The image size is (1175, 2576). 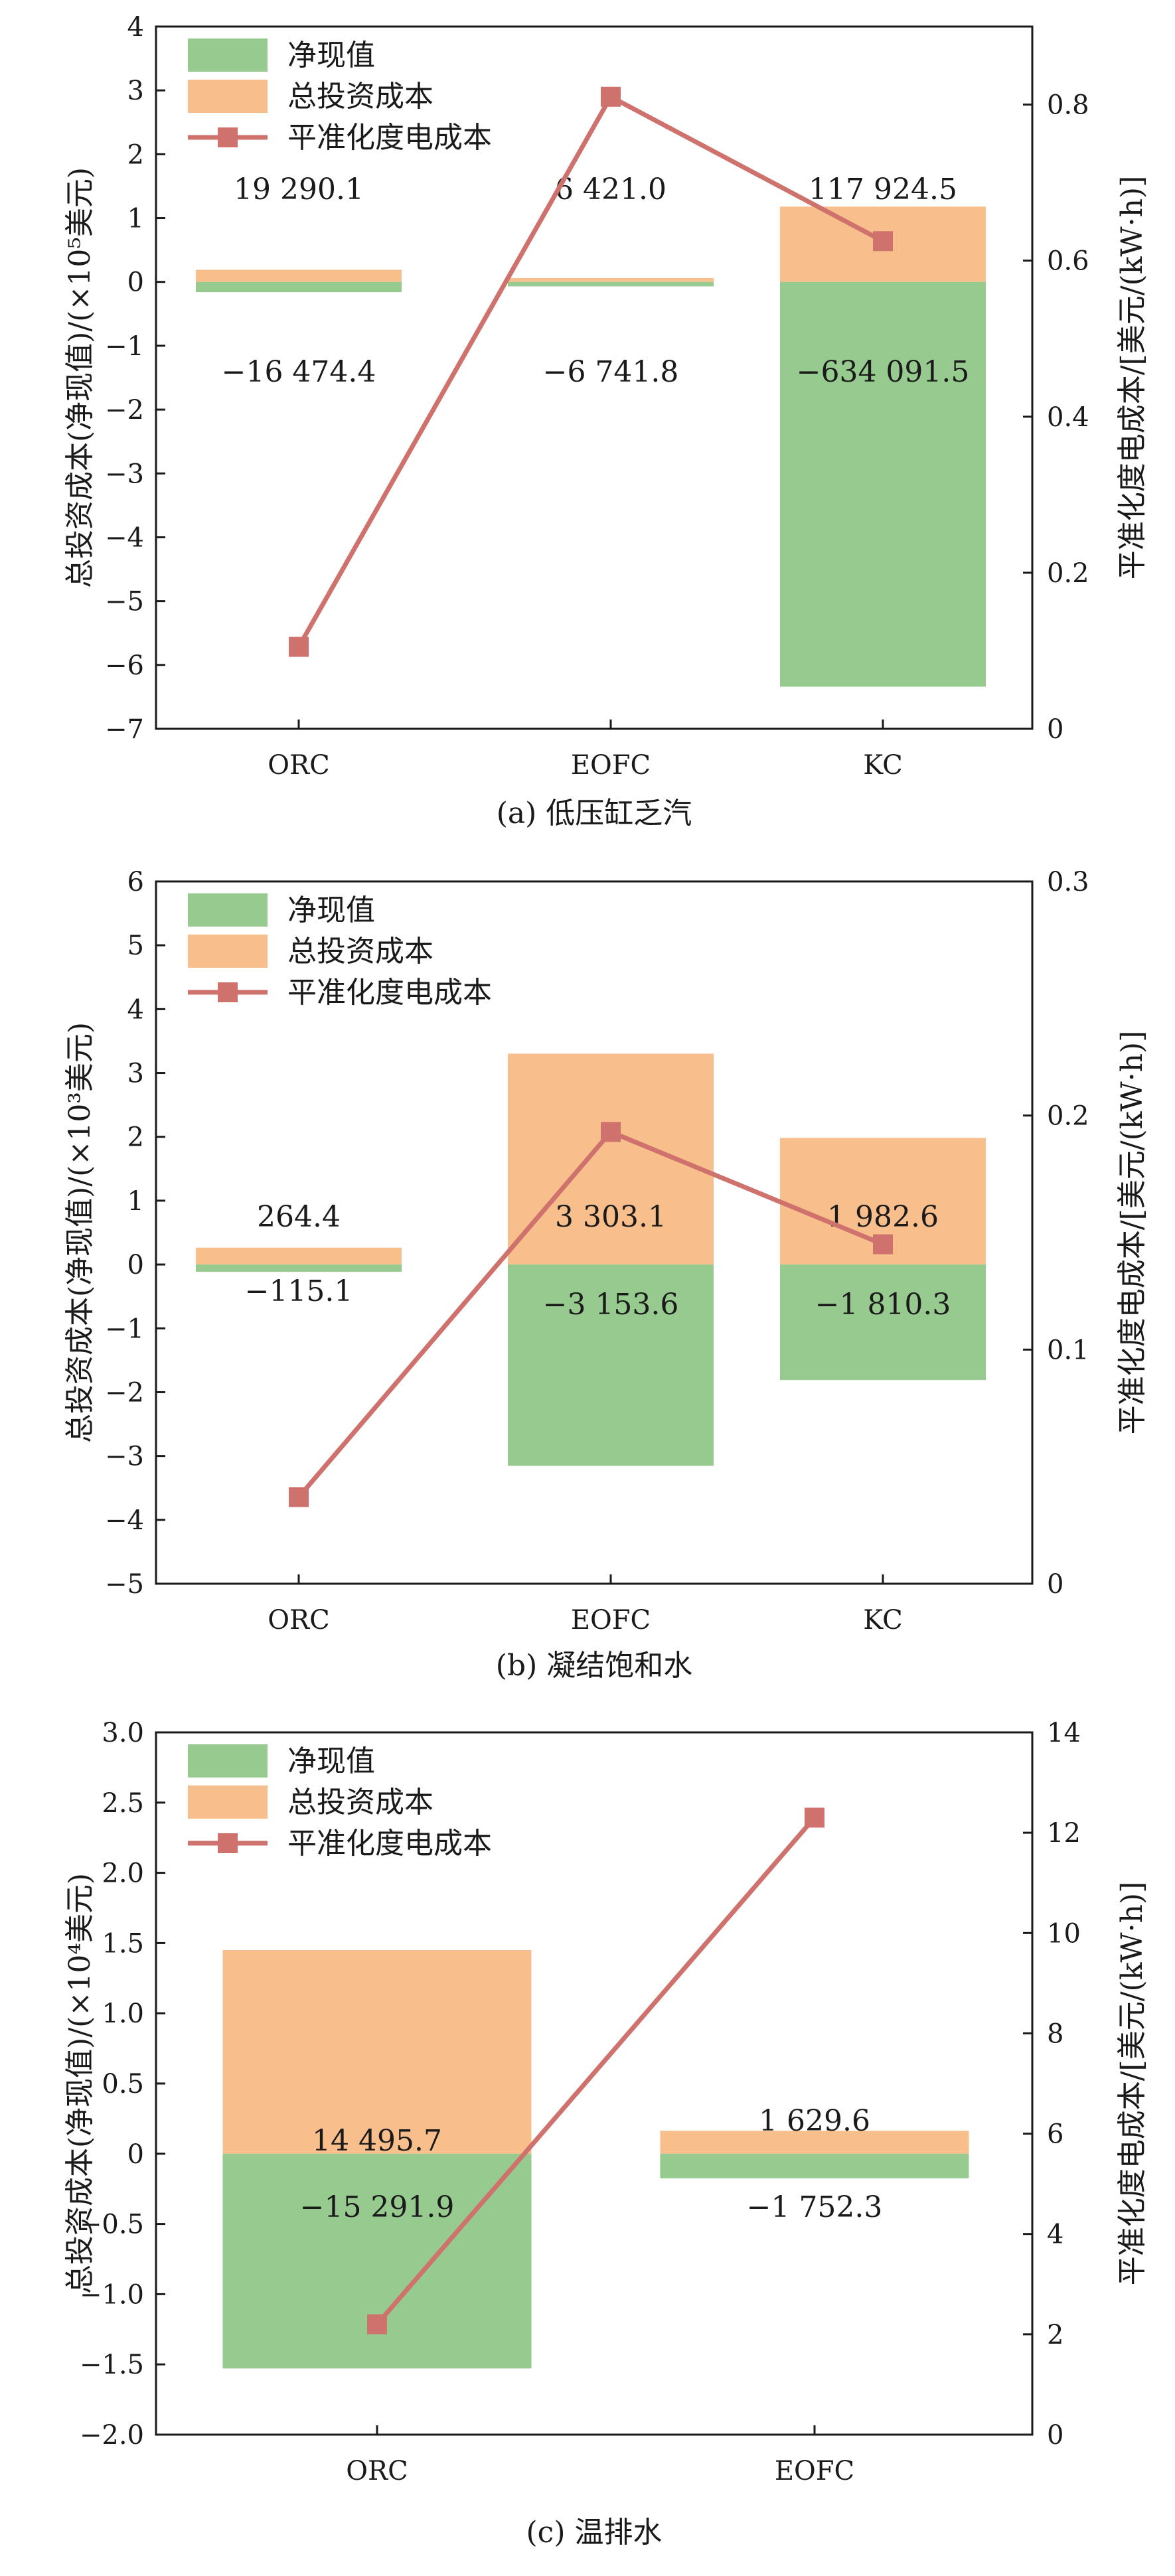 What do you see at coordinates (135, 219) in the screenshot?
I see `left-tick-label: 1` at bounding box center [135, 219].